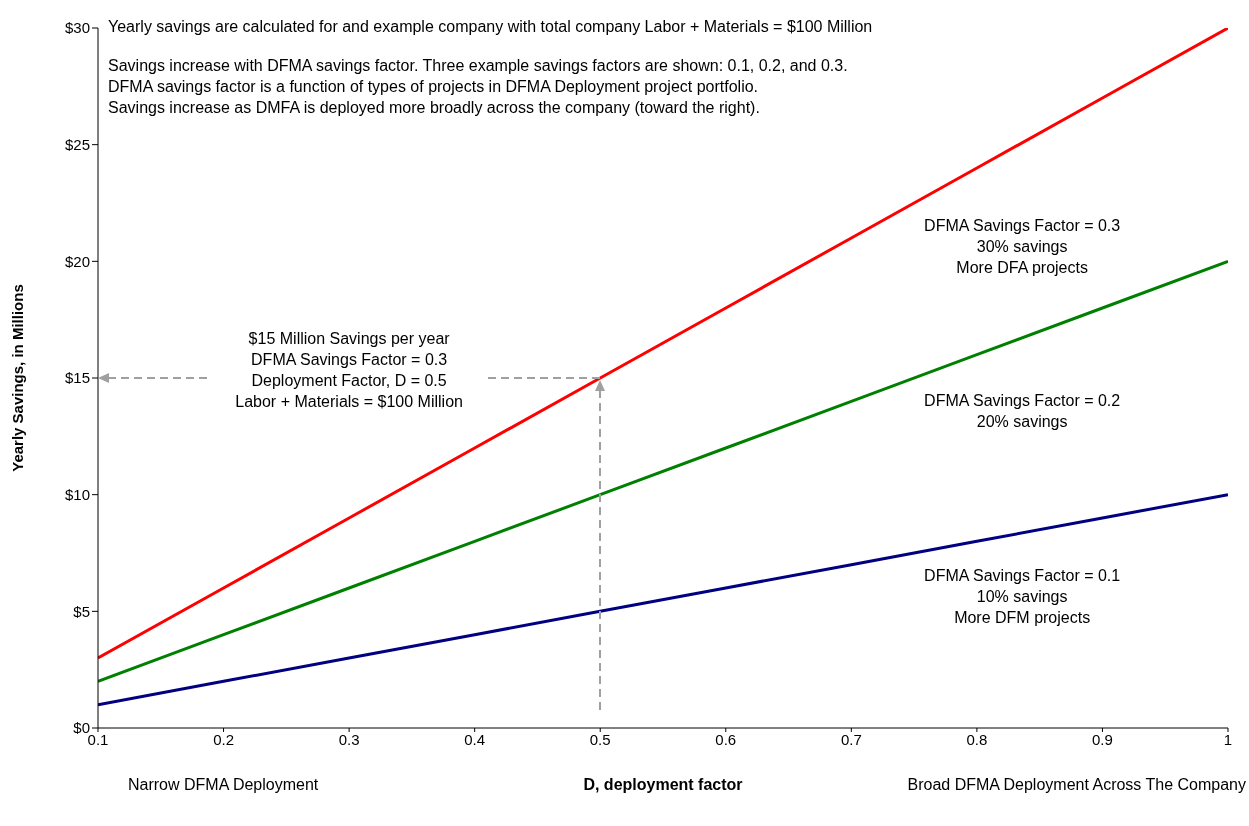 The image size is (1249, 826). What do you see at coordinates (81, 728) in the screenshot?
I see `y-tick-label: $0` at bounding box center [81, 728].